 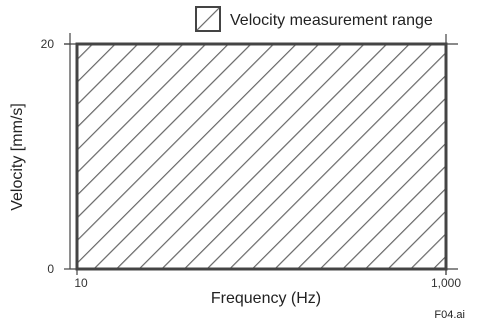 I want to click on x-tick-label: 1,000, so click(x=446, y=283).